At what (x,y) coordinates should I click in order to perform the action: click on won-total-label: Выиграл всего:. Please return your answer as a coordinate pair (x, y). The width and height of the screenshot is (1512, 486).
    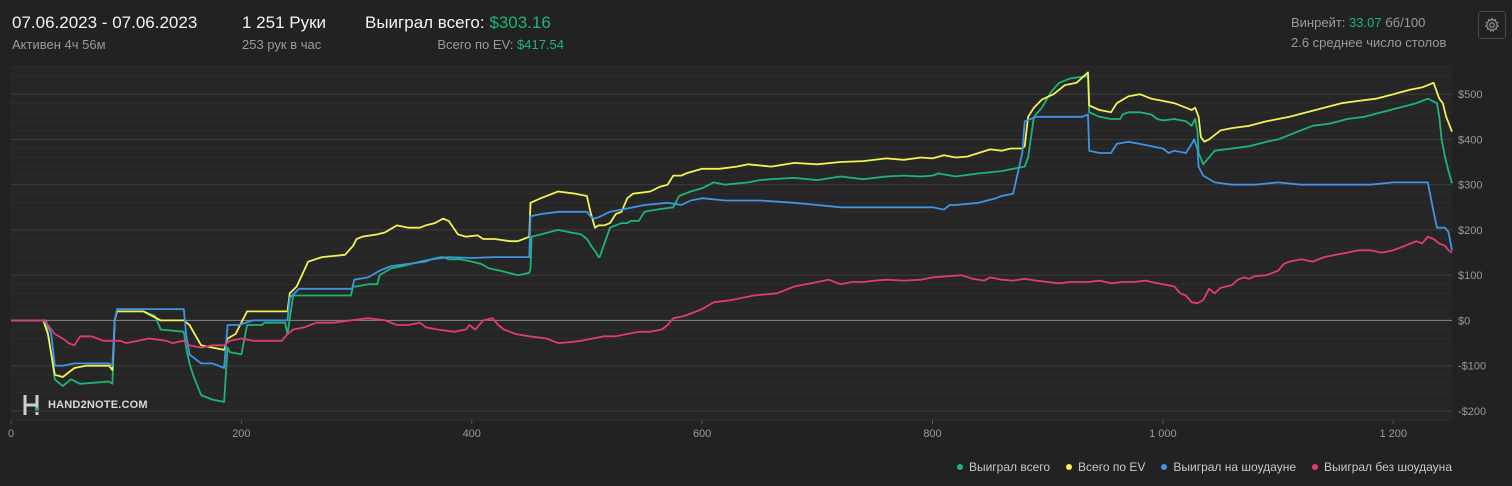
    Looking at the image, I should click on (425, 22).